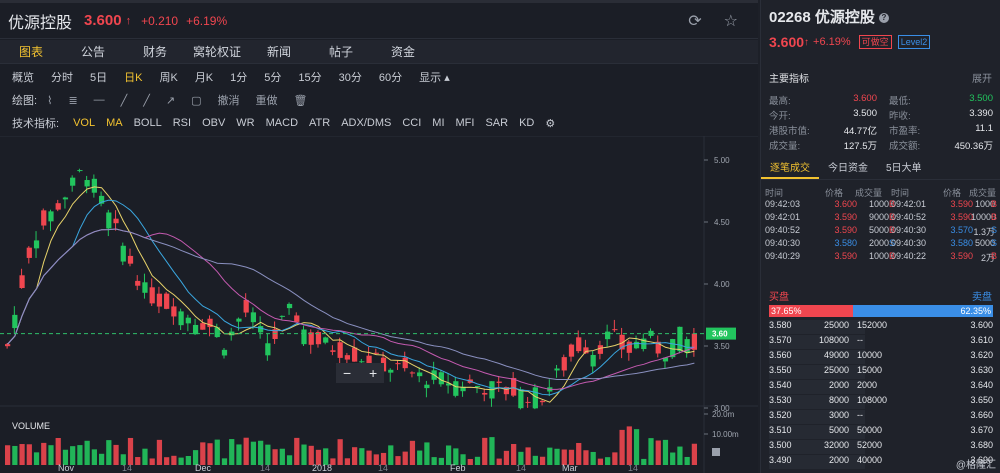 The height and width of the screenshot is (473, 1000). I want to click on help-icon: ?, so click(883, 18).